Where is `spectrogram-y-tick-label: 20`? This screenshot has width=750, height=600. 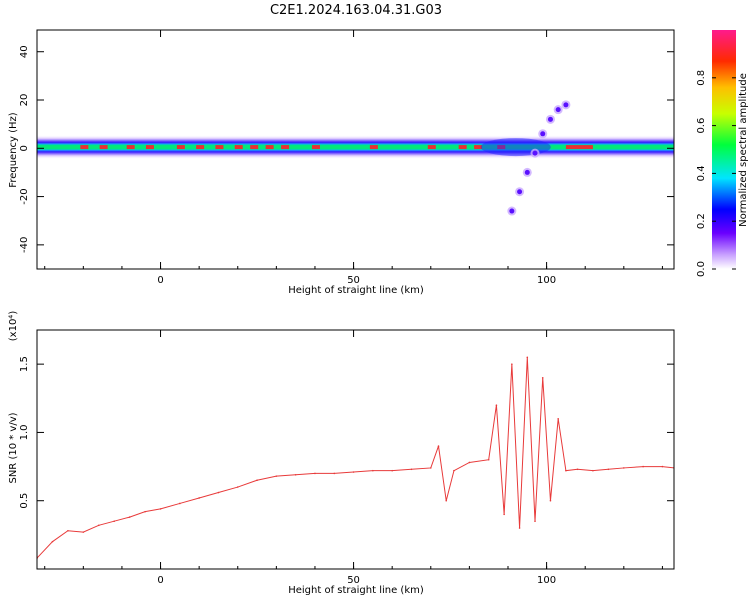 spectrogram-y-tick-label: 20 is located at coordinates (24, 100).